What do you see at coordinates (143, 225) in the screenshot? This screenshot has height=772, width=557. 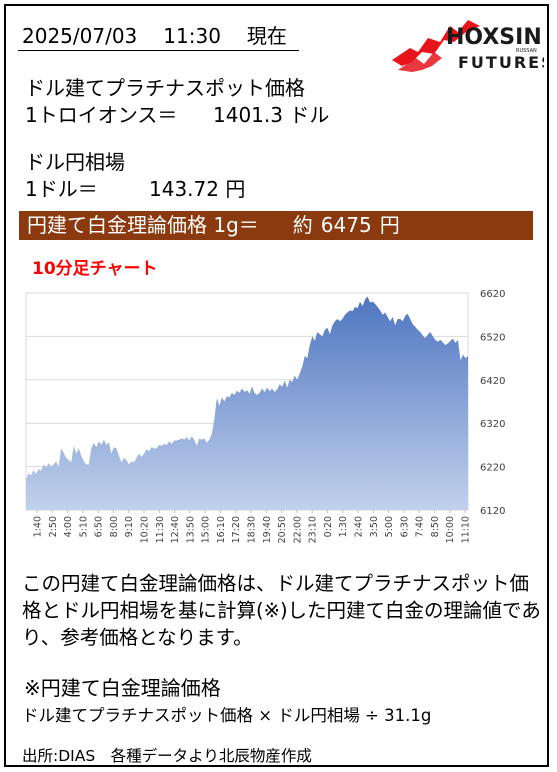 I see `banner-label: 円建て白金理論価格 1g＝` at bounding box center [143, 225].